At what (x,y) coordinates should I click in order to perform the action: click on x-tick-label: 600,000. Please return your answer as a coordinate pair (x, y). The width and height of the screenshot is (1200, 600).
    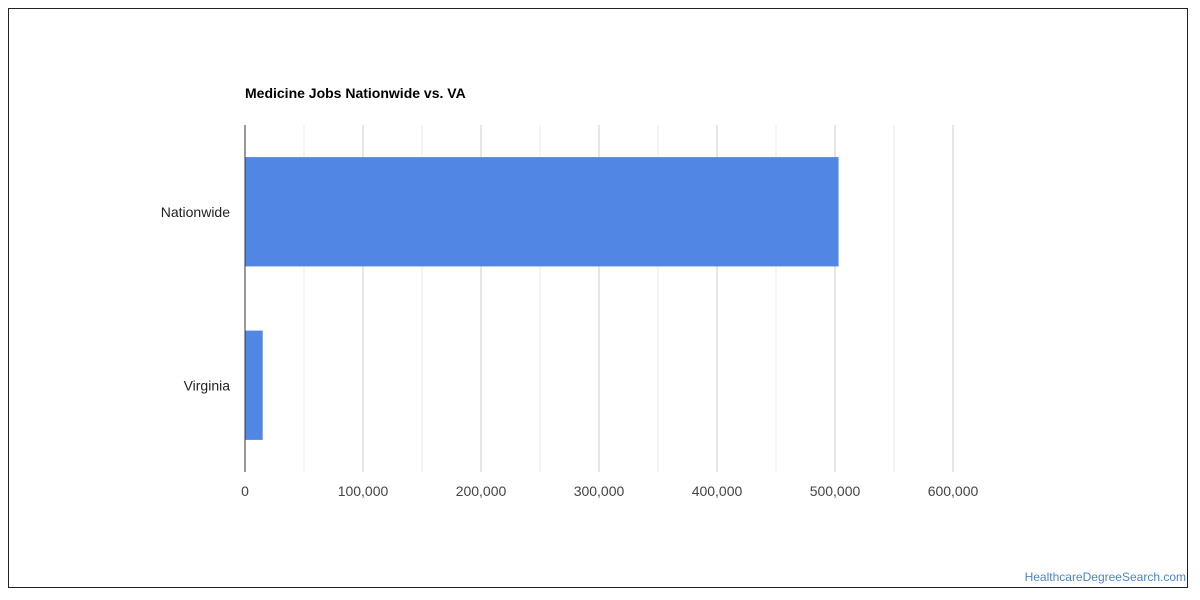
    Looking at the image, I should click on (953, 491).